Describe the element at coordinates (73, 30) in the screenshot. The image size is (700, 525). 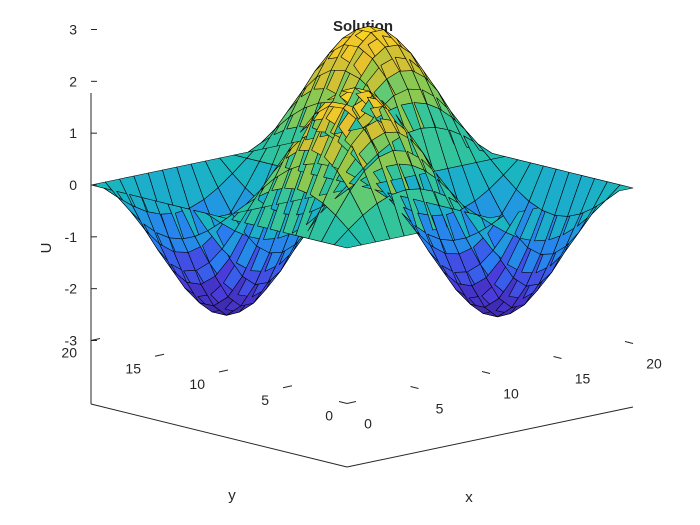
I see `z-tick-label: 3` at that location.